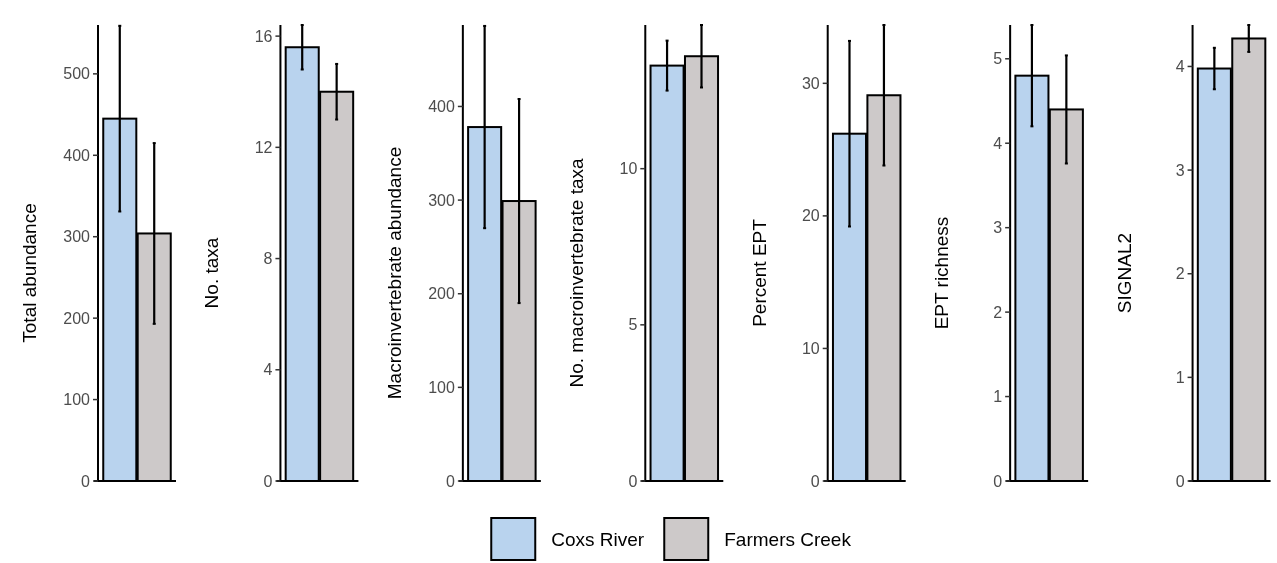 This screenshot has width=1277, height=563. Describe the element at coordinates (263, 36) in the screenshot. I see `y-tick-label: 16` at that location.